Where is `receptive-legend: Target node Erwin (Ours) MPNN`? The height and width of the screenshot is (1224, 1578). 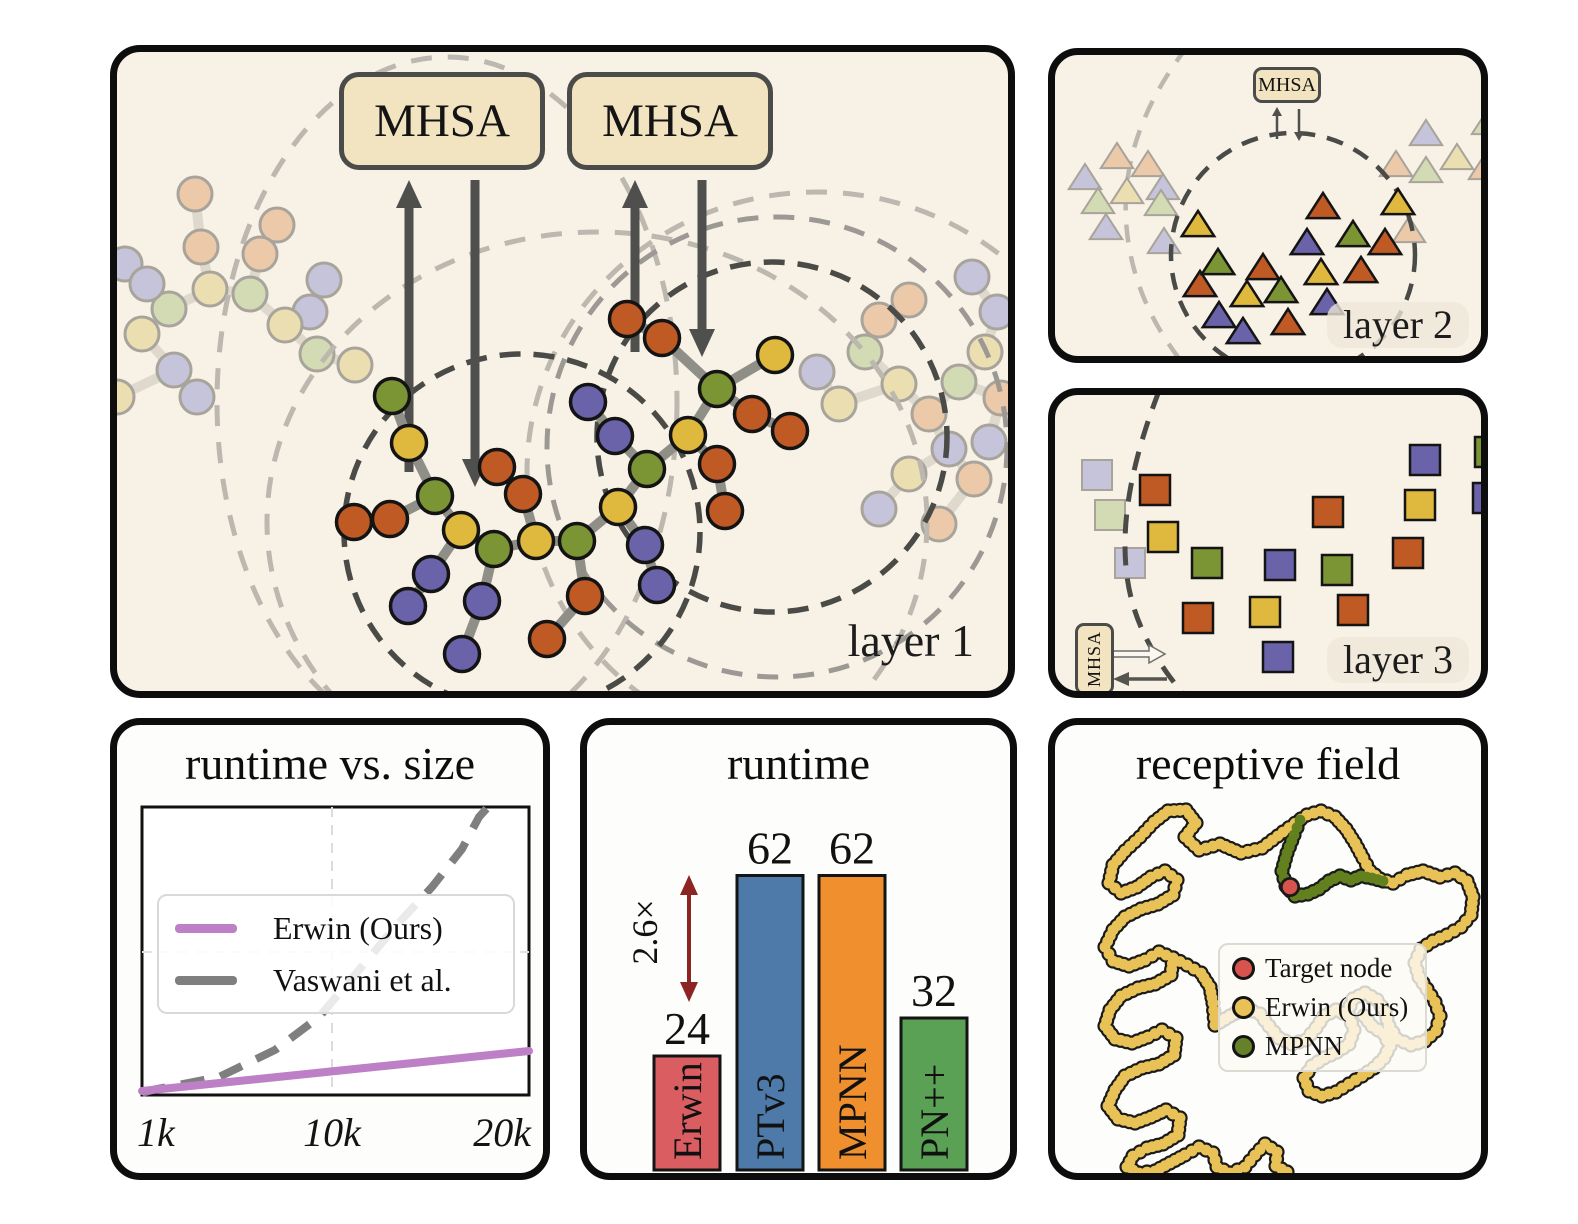 receptive-legend: Target node Erwin (Ours) MPNN is located at coordinates (1322, 1007).